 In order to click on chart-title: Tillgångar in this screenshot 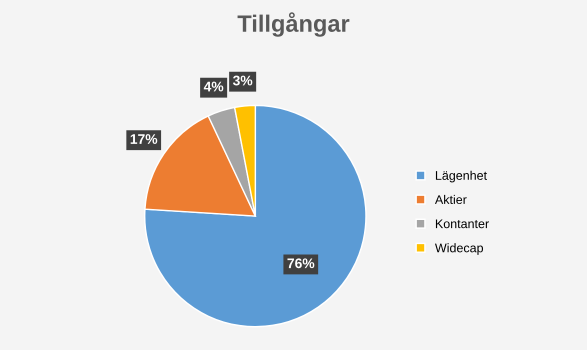, I will do `click(294, 24)`.